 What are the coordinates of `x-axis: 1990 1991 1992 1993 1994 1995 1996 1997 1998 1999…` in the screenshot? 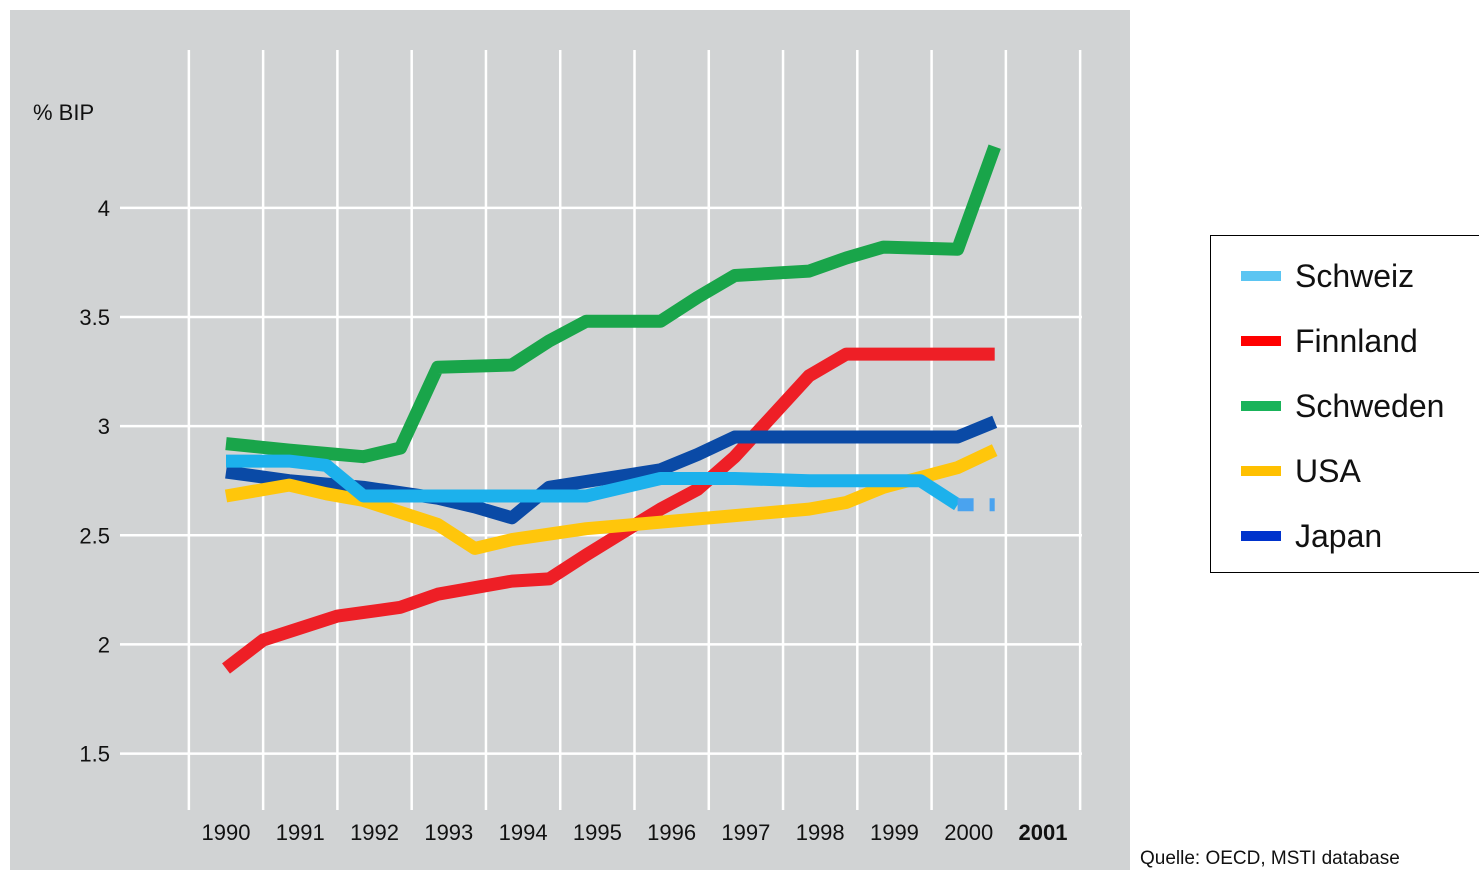 It's located at (635, 832).